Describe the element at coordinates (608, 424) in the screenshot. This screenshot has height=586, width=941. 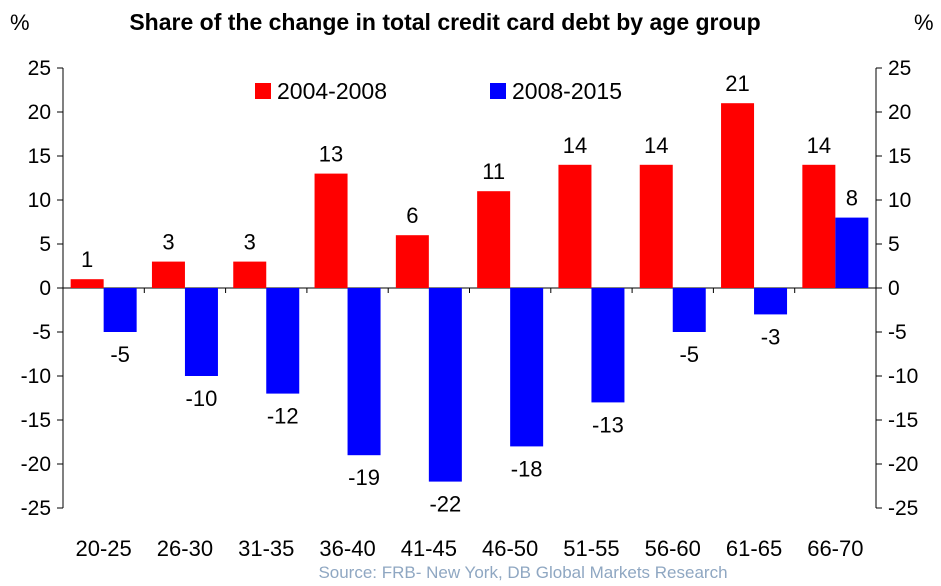
I see `data-label: -13` at that location.